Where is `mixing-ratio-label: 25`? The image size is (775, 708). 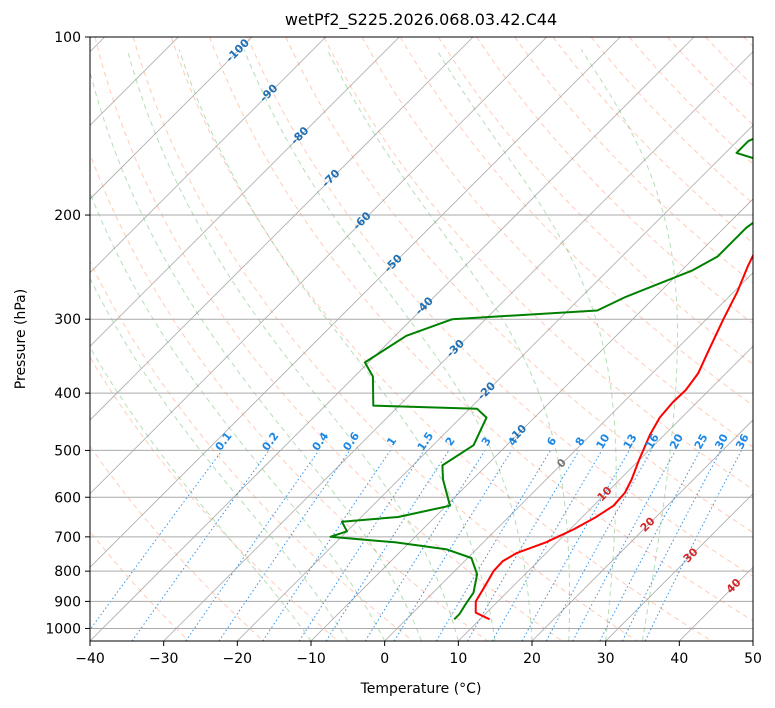 mixing-ratio-label: 25 is located at coordinates (701, 442).